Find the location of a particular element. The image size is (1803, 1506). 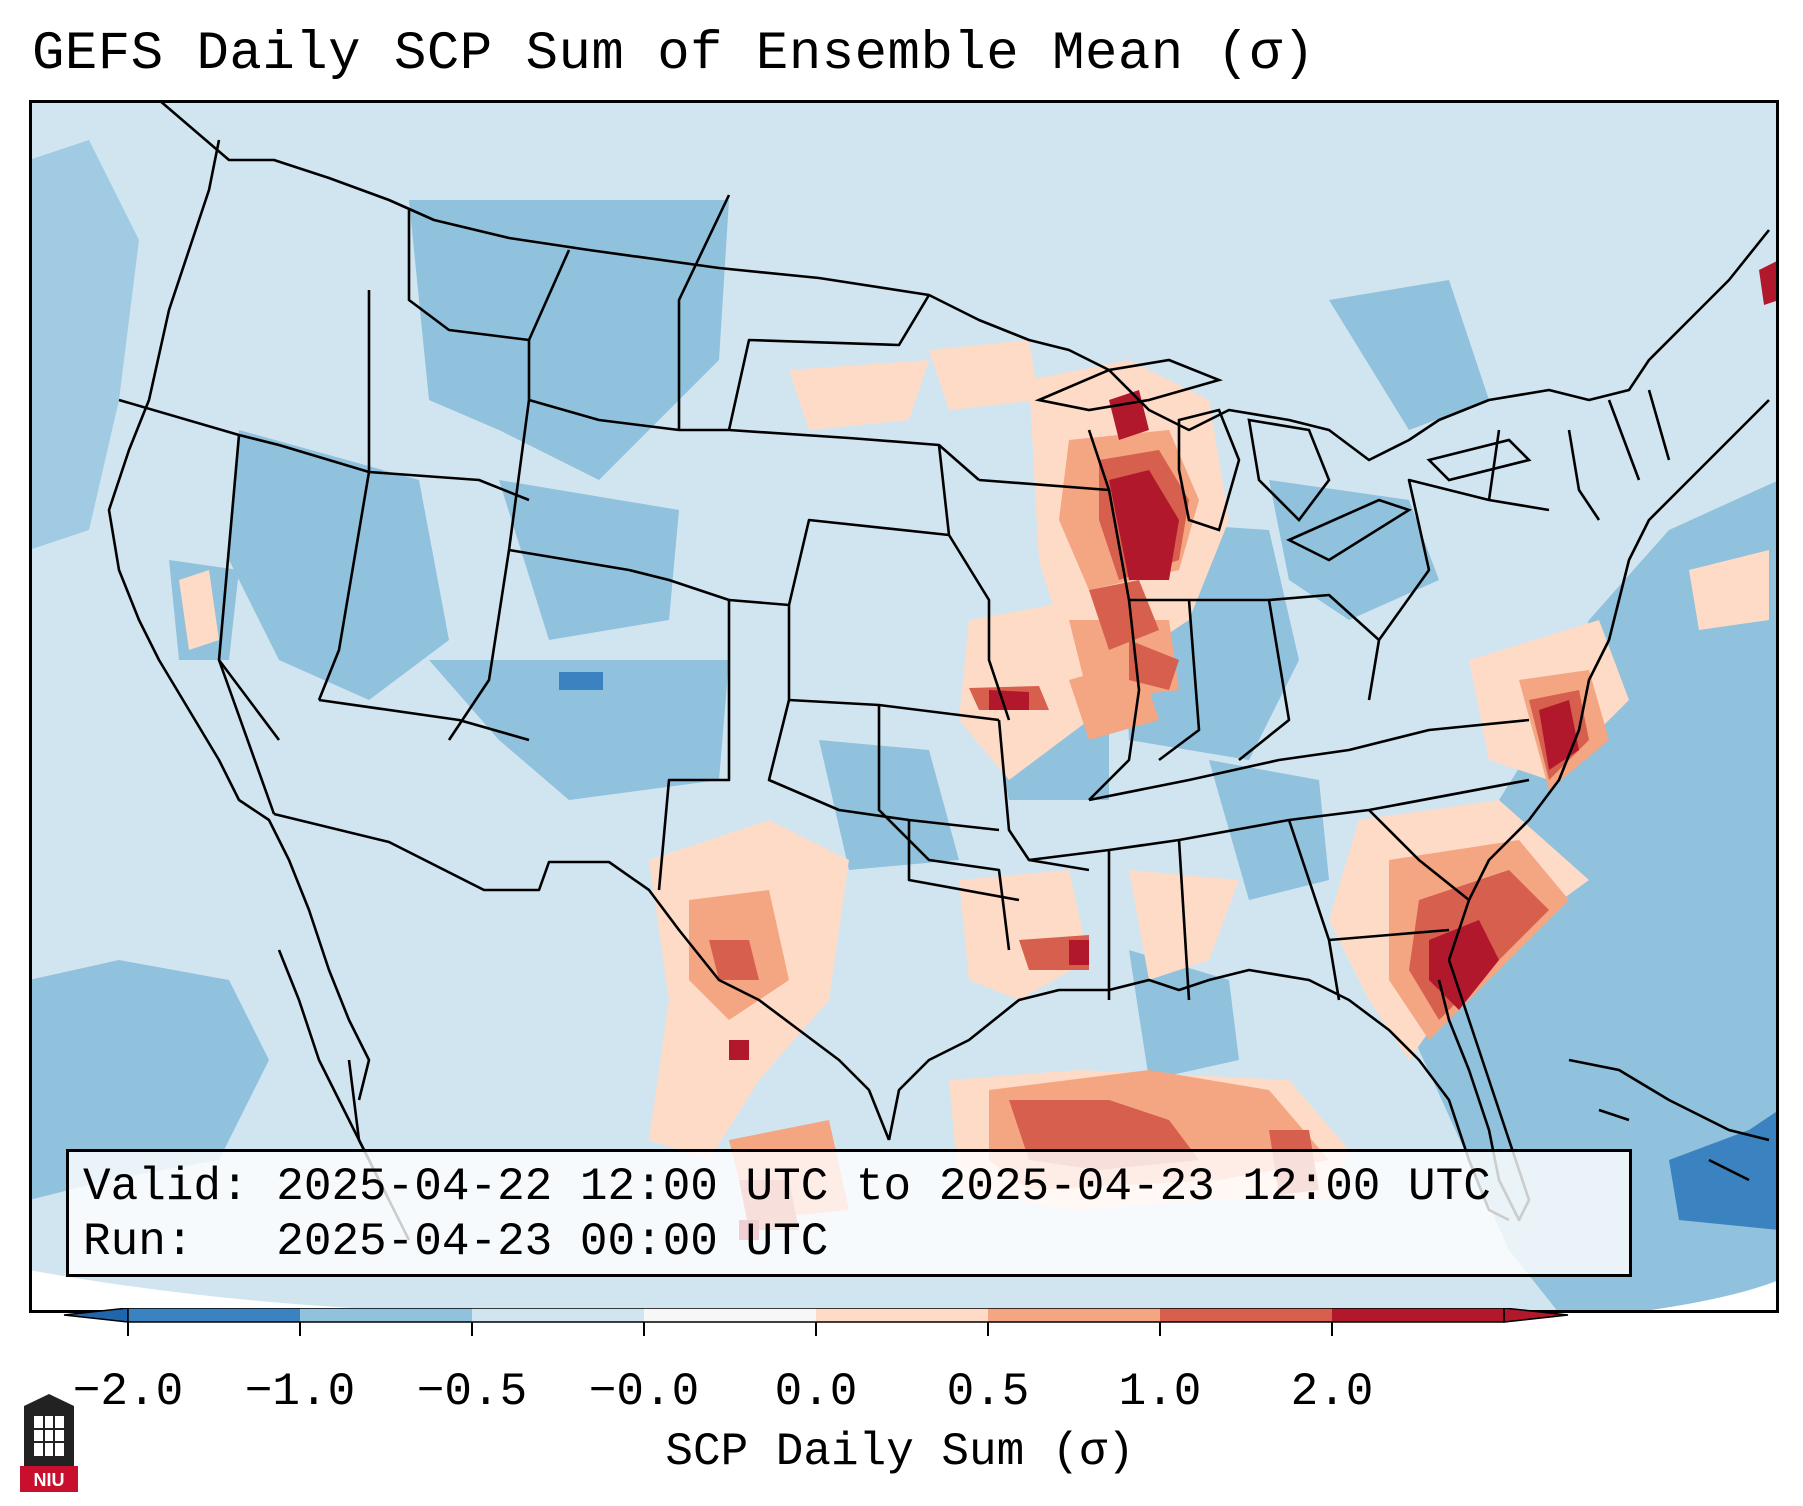

colorbar is located at coordinates (816, 1322).